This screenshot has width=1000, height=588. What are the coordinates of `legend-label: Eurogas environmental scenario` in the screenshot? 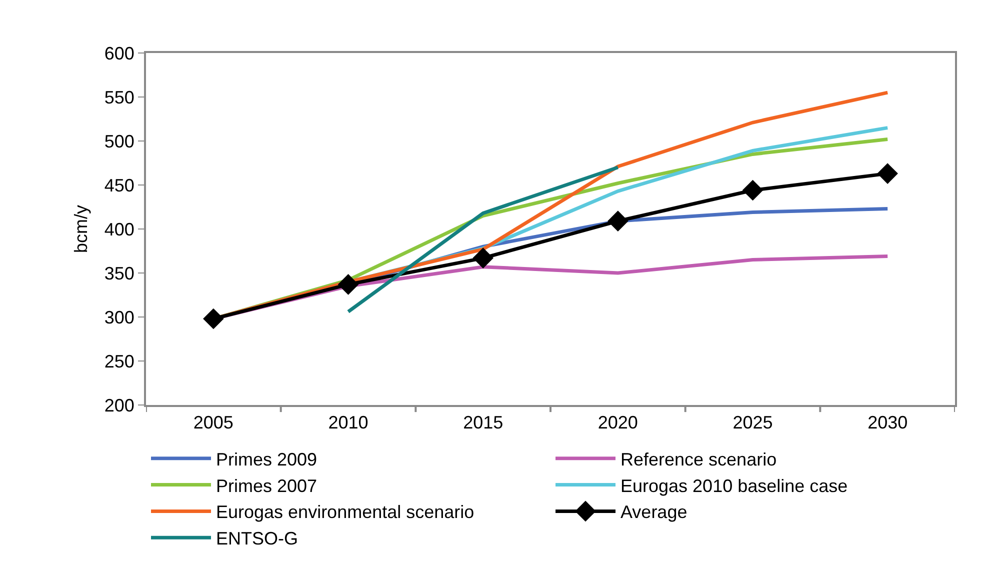 It's located at (345, 512).